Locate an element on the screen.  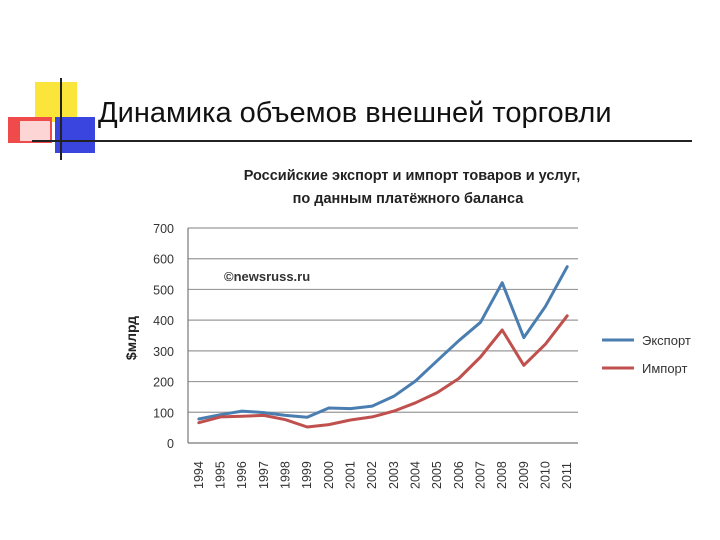
y-tick-label: 0 is located at coordinates (170, 444).